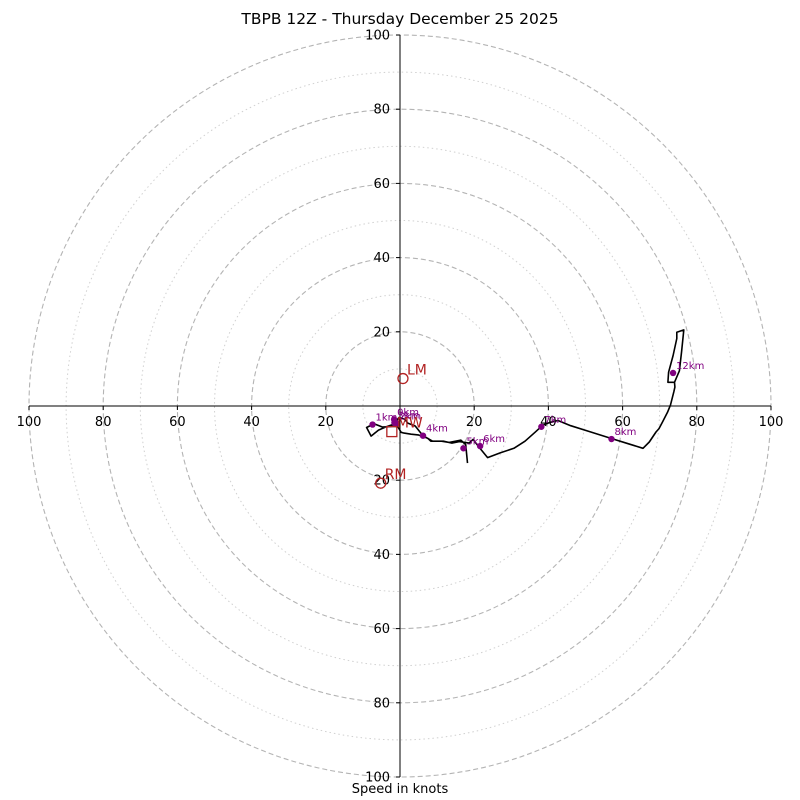  Describe the element at coordinates (417, 371) in the screenshot. I see `storm-motion-label: LM` at that location.